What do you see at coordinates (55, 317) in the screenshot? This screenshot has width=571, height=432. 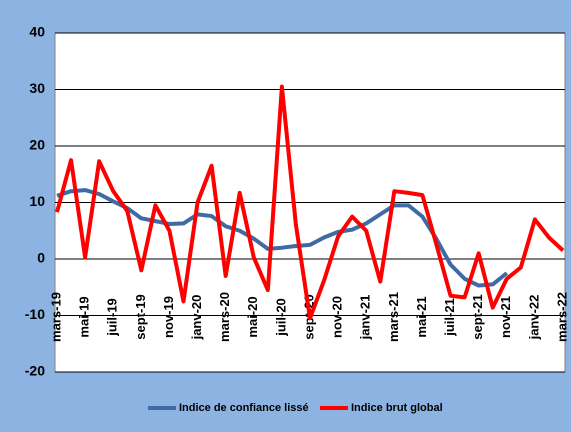 I see `x-tick-label: mars-19` at bounding box center [55, 317].